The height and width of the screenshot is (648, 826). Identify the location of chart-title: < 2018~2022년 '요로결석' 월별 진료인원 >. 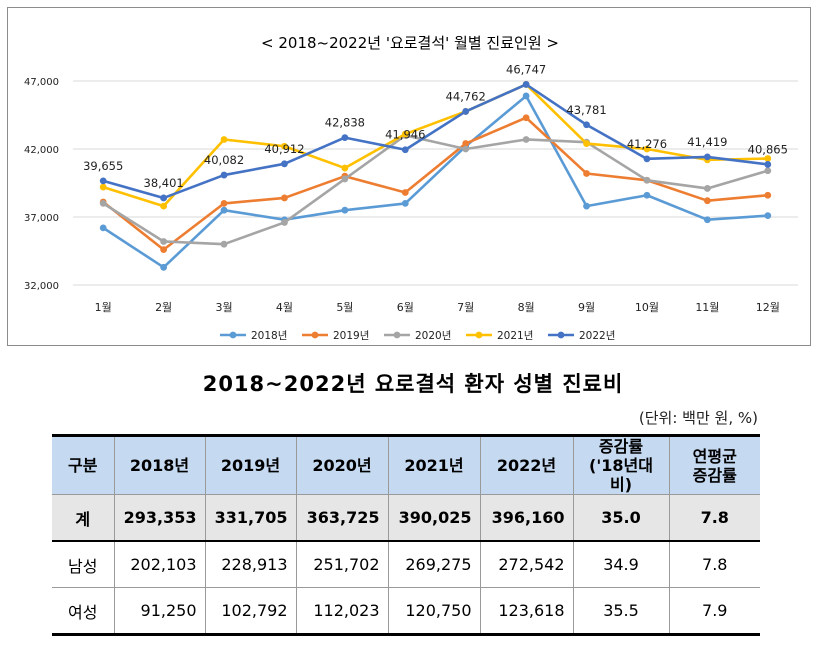
(410, 43).